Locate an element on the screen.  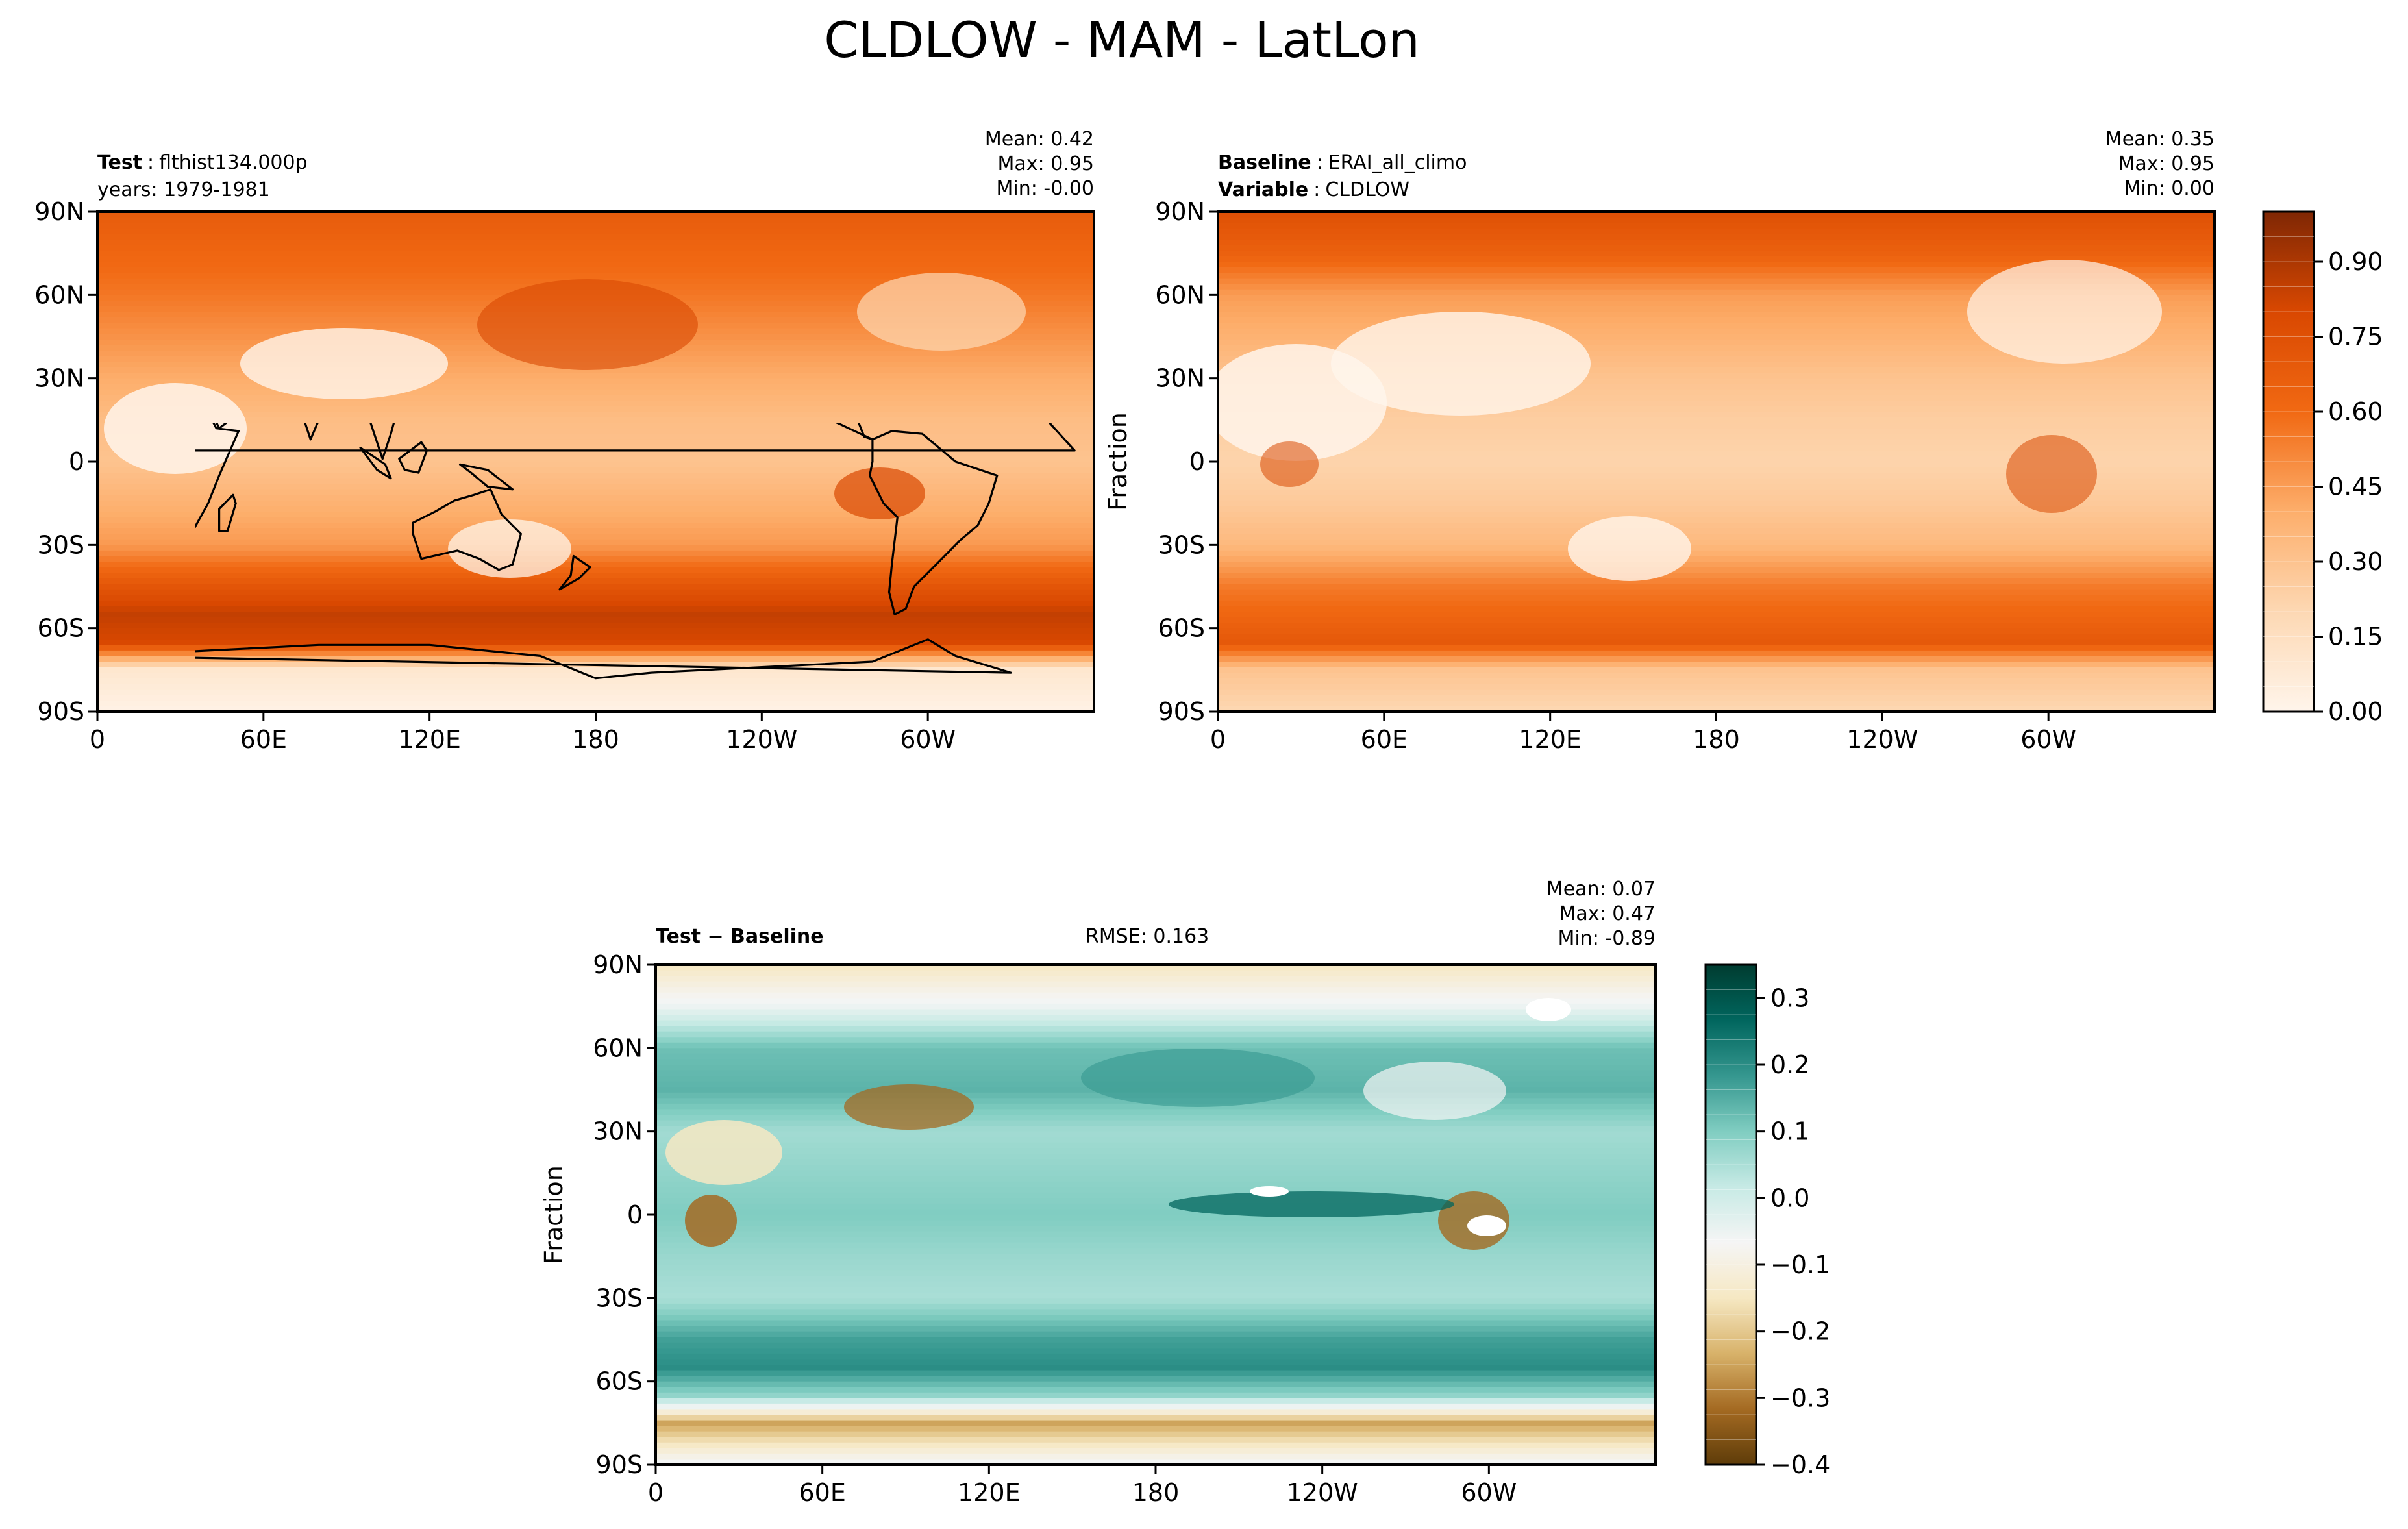
diff-sahara-neg is located at coordinates (723, 1152).